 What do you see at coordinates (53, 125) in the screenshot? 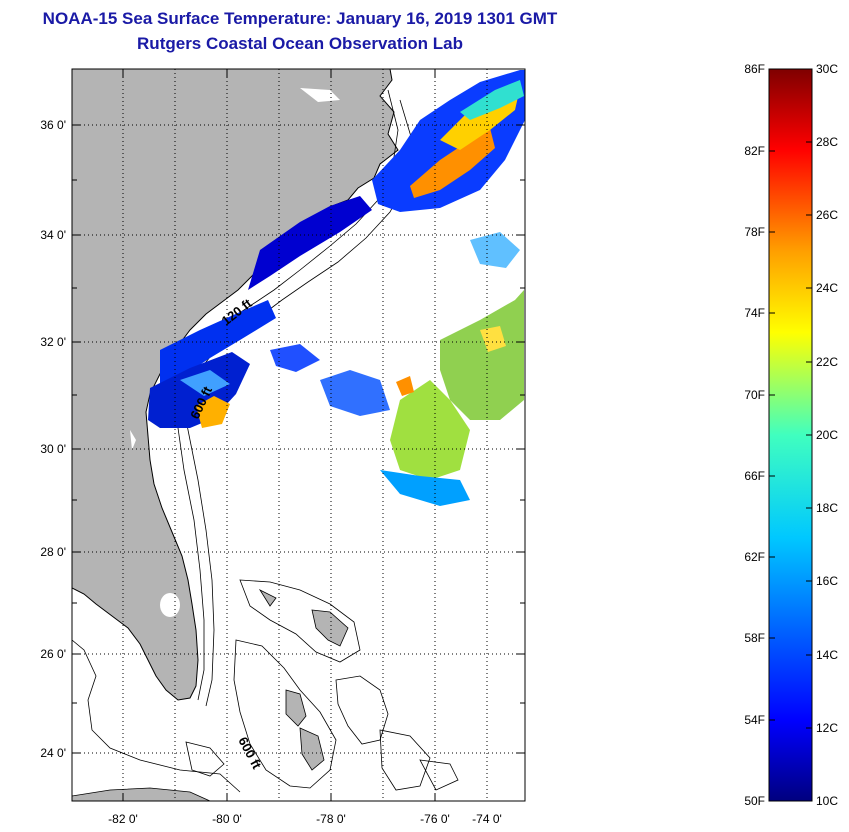
I see `lat-label: 36 0'` at bounding box center [53, 125].